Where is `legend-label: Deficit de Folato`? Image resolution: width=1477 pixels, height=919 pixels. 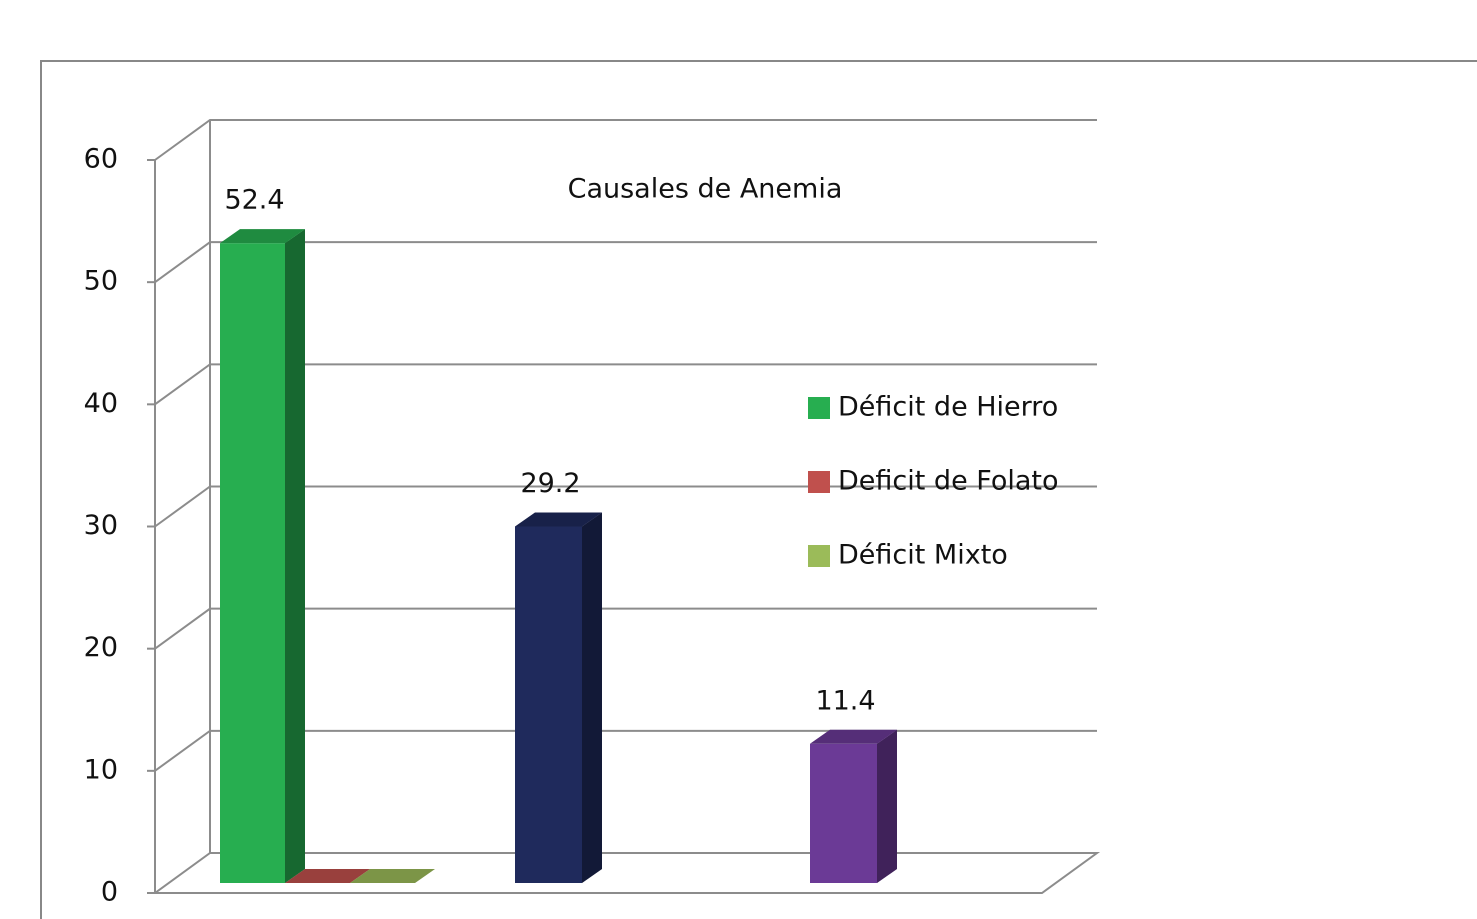 legend-label: Deficit de Folato is located at coordinates (948, 481).